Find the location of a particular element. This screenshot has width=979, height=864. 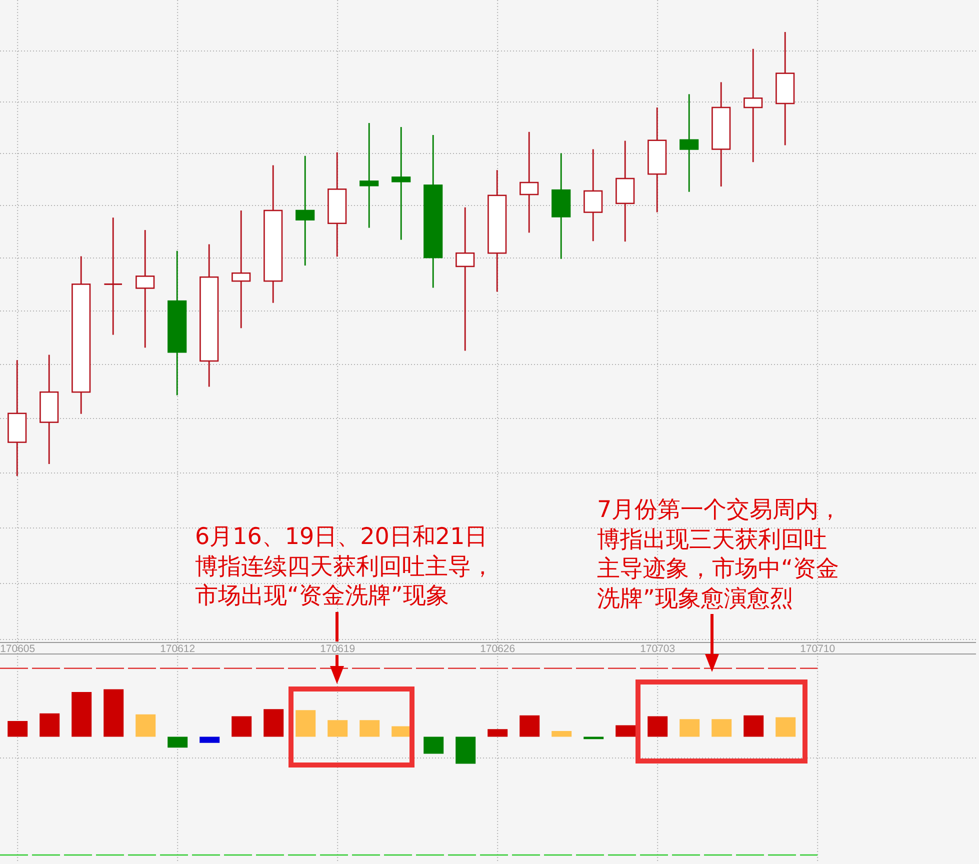

x-tick-label: 170626 is located at coordinates (498, 649).